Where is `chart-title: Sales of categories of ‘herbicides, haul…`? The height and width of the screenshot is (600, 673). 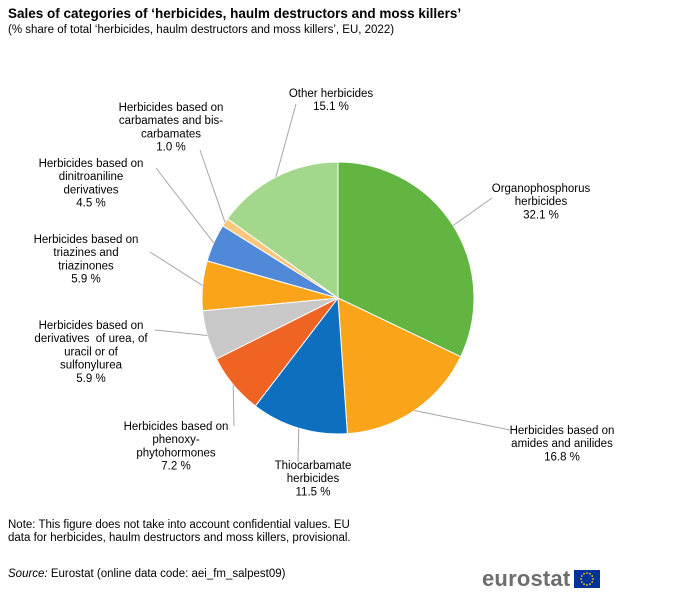 chart-title: Sales of categories of ‘herbicides, haul… is located at coordinates (235, 13).